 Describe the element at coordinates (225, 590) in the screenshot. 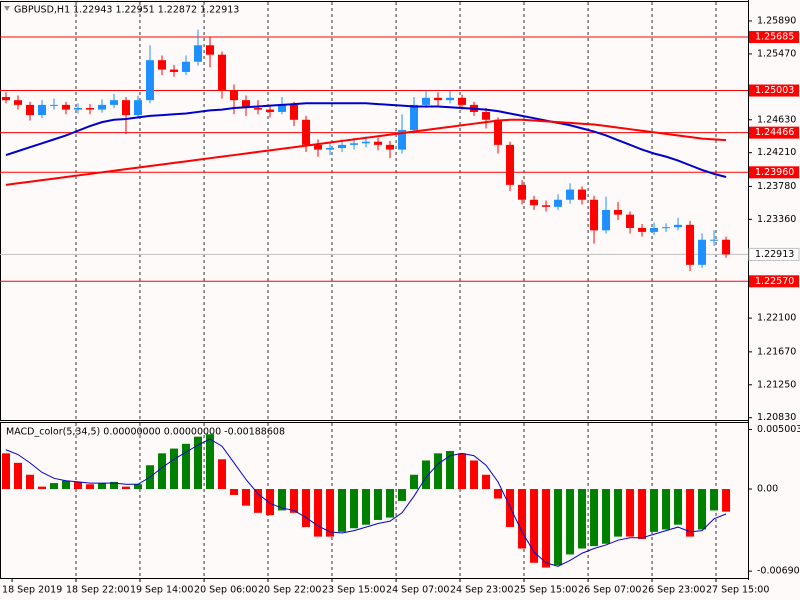

I see `x-tick-label: 20 Sep 06:00` at that location.